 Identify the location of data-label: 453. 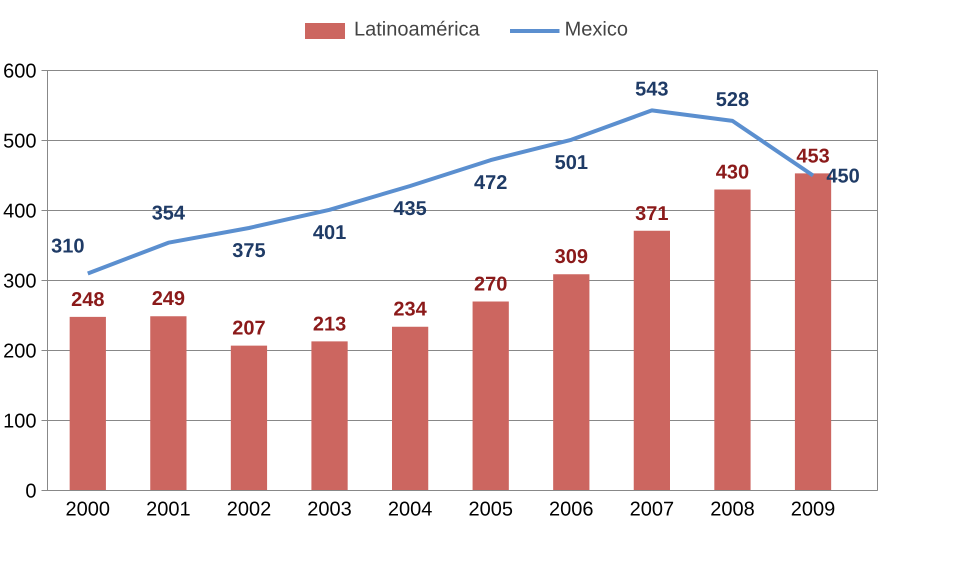
(813, 156).